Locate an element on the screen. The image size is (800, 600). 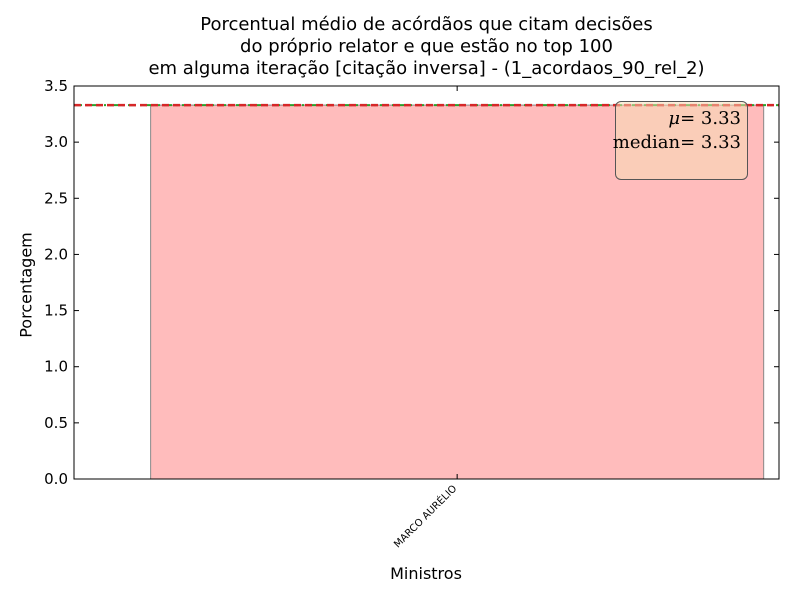
y-tick-label: 1.5 is located at coordinates (56, 311).